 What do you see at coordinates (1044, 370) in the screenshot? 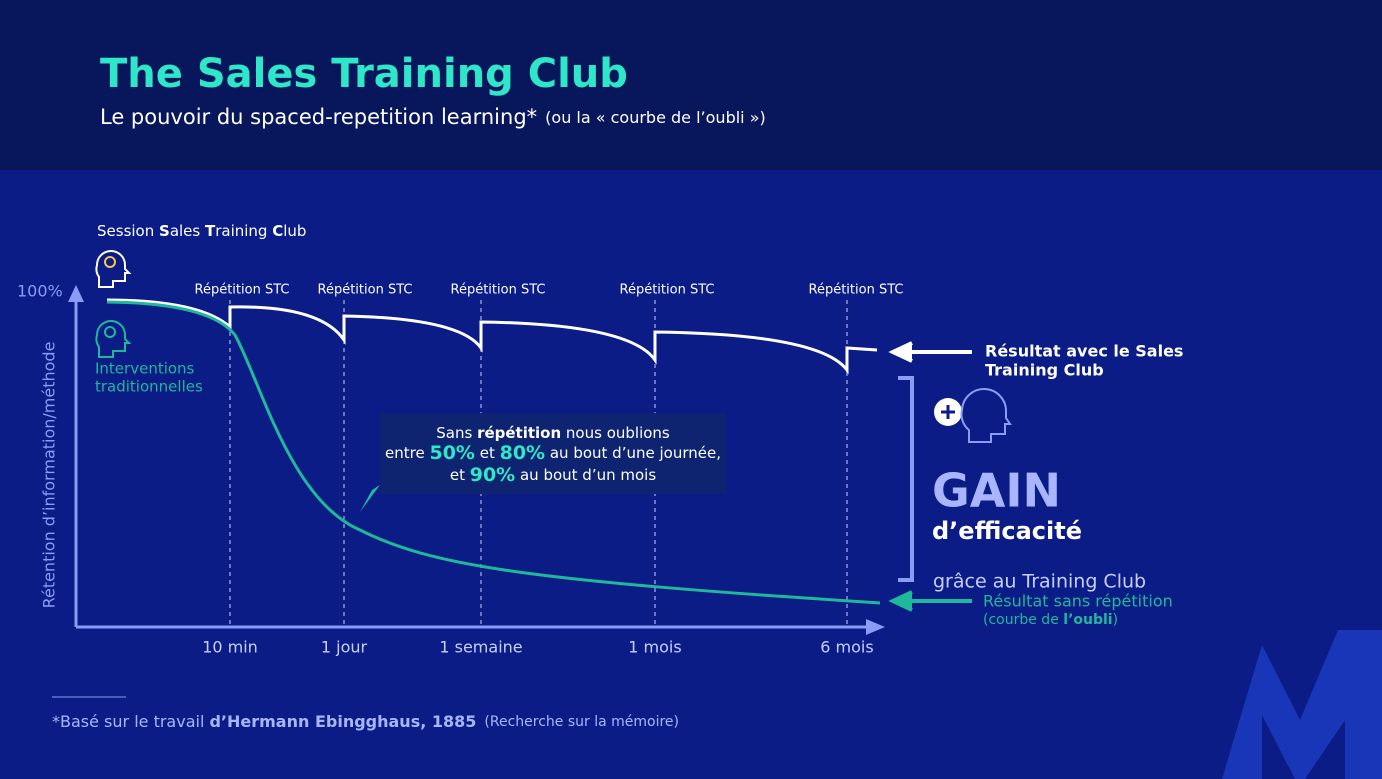
I see `with-stc-label: Training Club` at bounding box center [1044, 370].